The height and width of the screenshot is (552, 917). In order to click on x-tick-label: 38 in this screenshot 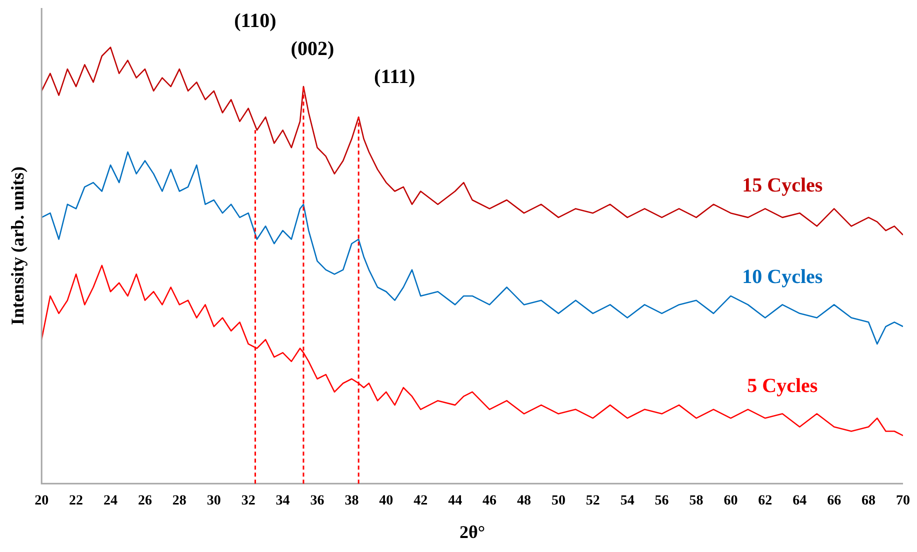, I will do `click(351, 501)`.